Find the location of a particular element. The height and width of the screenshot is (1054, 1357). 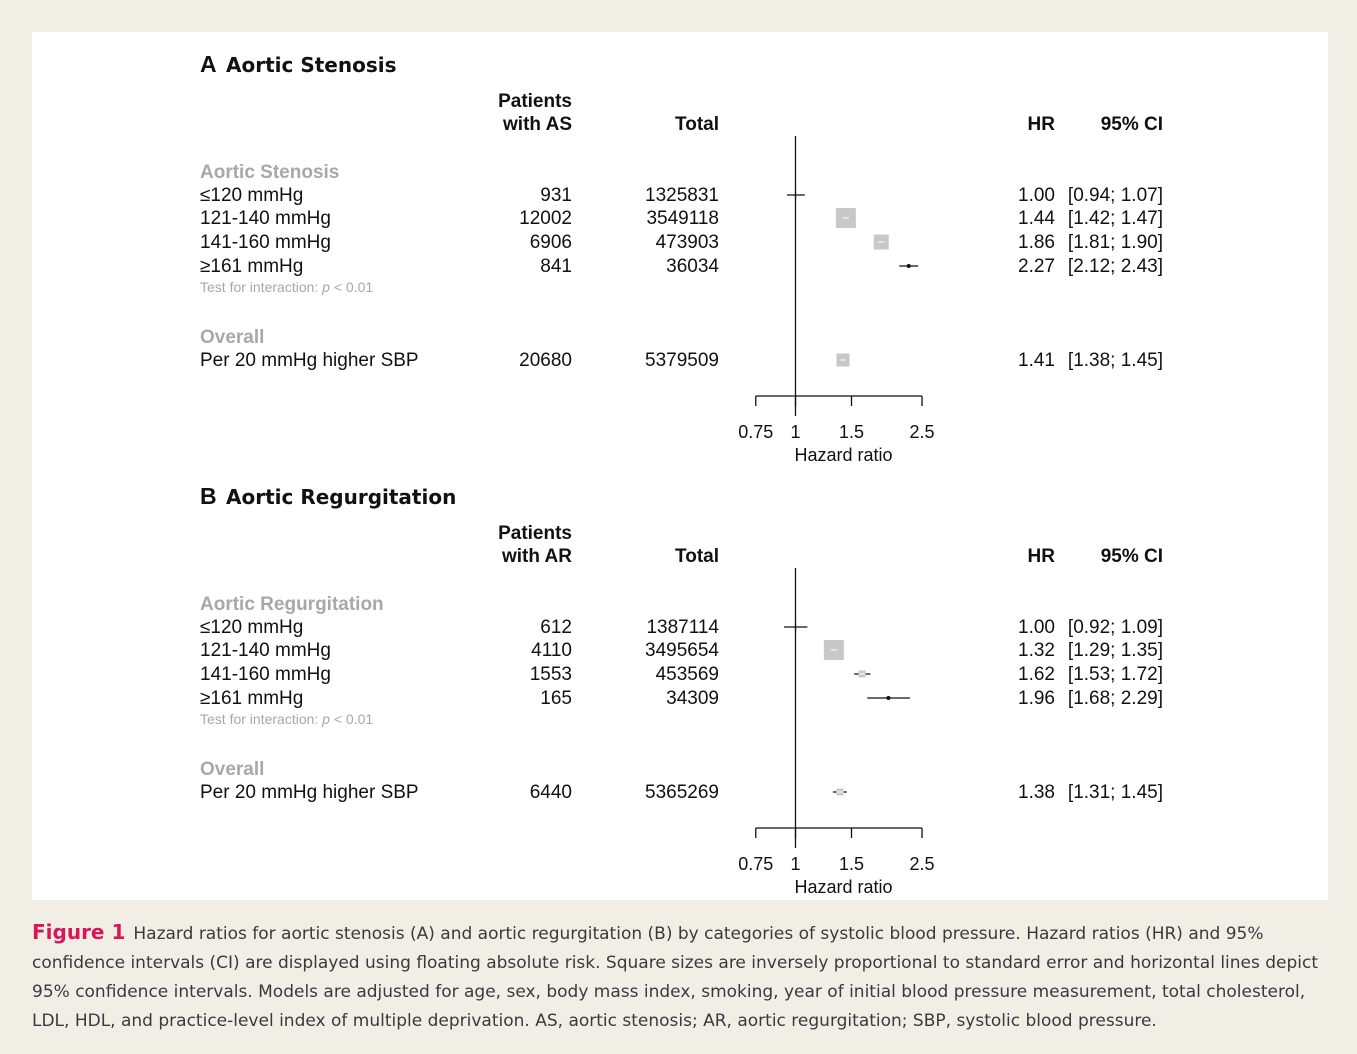

total-count: 34309 is located at coordinates (692, 698).